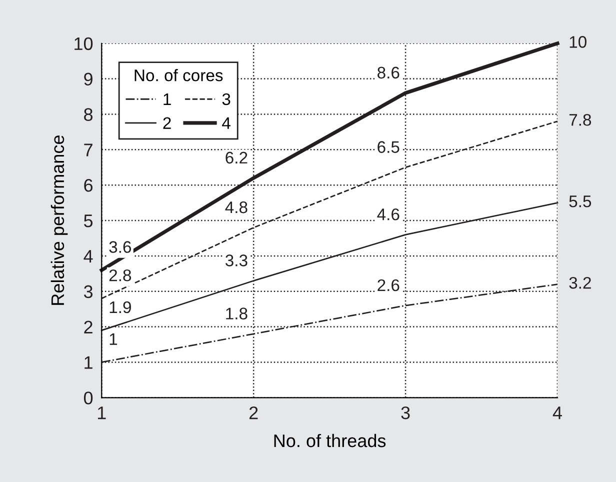 The image size is (616, 482). Describe the element at coordinates (226, 123) in the screenshot. I see `legend-label: 4` at that location.